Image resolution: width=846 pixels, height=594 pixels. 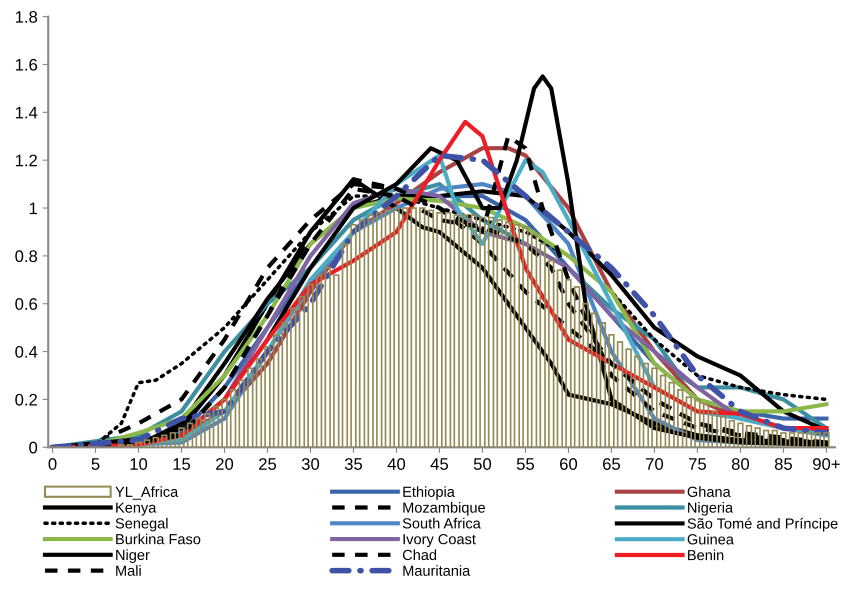 I want to click on x-tick-label: 0, so click(x=52, y=464).